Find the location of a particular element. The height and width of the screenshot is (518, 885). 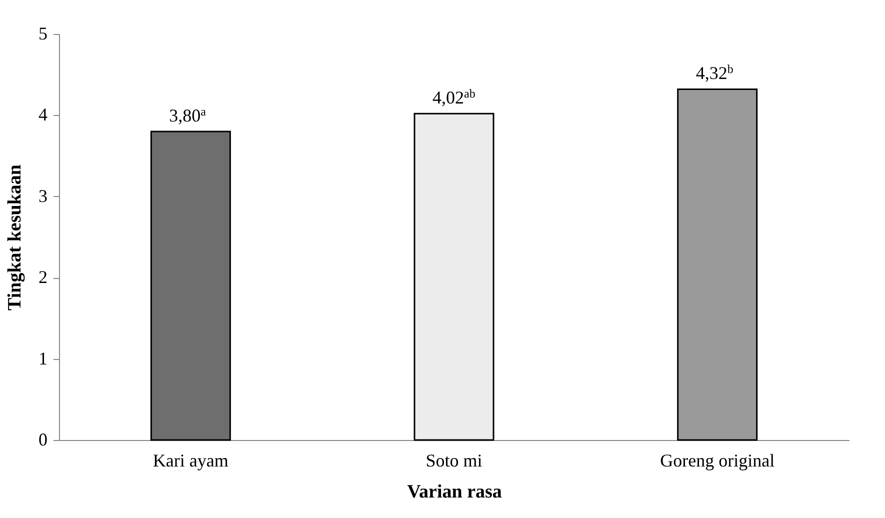

y-tick-label: 5 is located at coordinates (43, 34).